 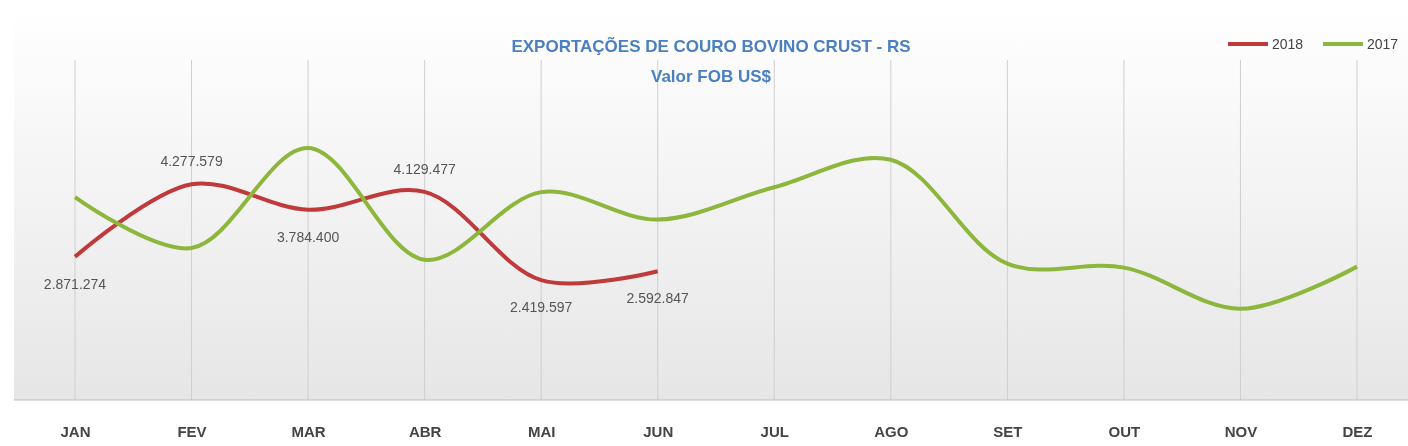 What do you see at coordinates (711, 46) in the screenshot?
I see `chart-title: EXPORTAÇÕES DE COURO BOVINO CRUST - RS` at bounding box center [711, 46].